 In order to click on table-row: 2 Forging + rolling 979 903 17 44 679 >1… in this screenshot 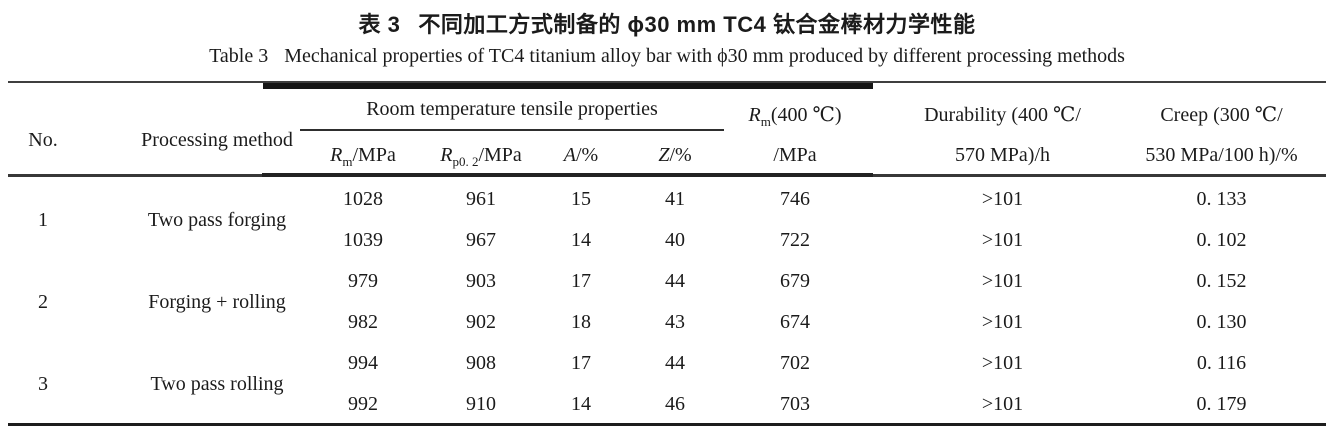, I will do `click(667, 287)`.